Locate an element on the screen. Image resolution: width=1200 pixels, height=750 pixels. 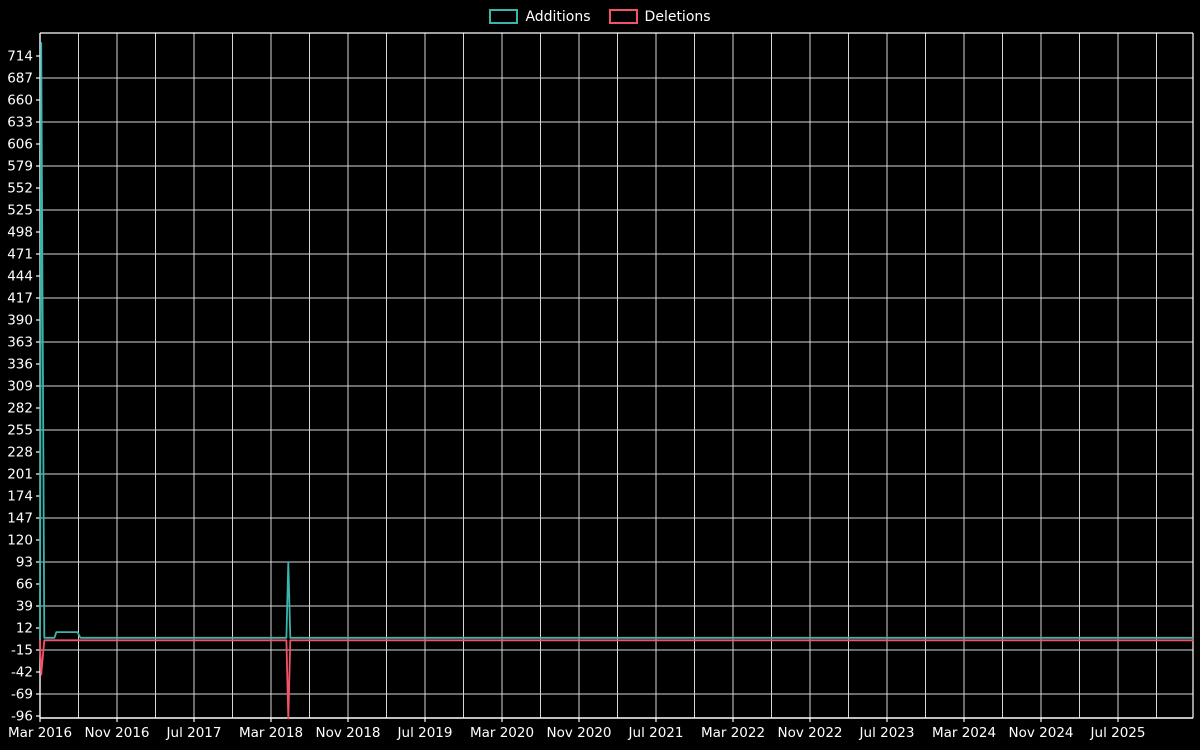
y-tick-label: 687 is located at coordinates (20, 79).